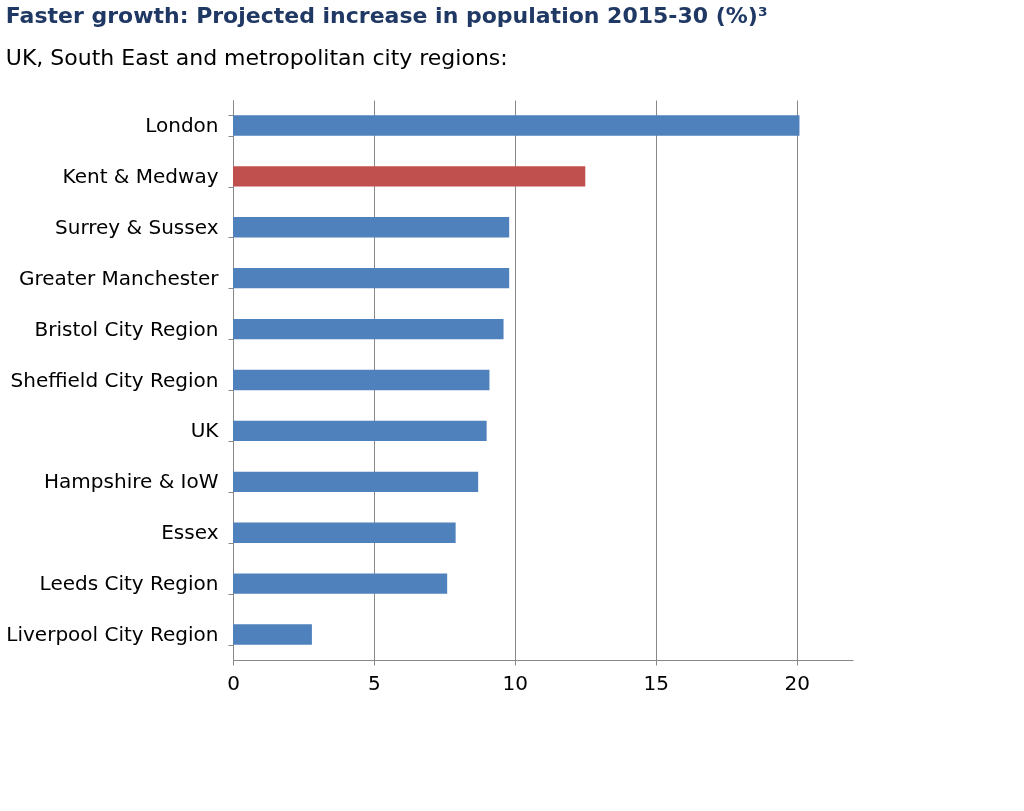 This screenshot has width=1024, height=811. I want to click on x-tick-label: 10, so click(515, 682).